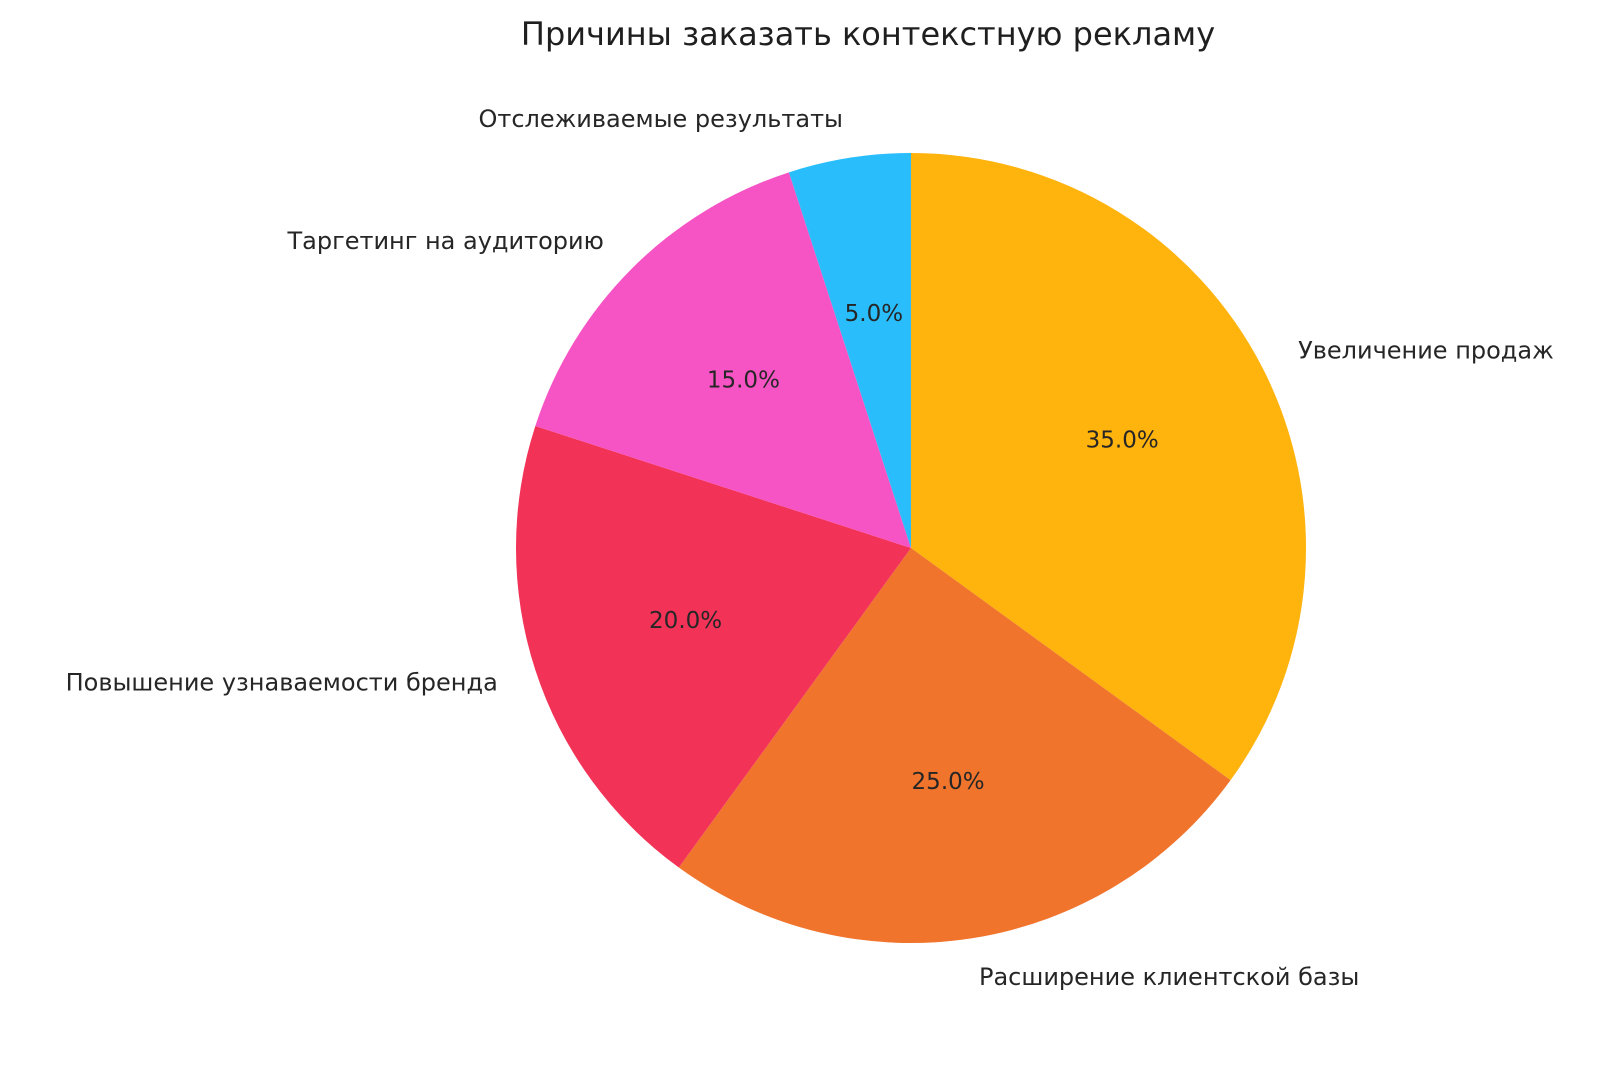 Image resolution: width=1600 pixels, height=1065 pixels. I want to click on category-label-2: Повышение узнаваемости бренда, so click(282, 682).